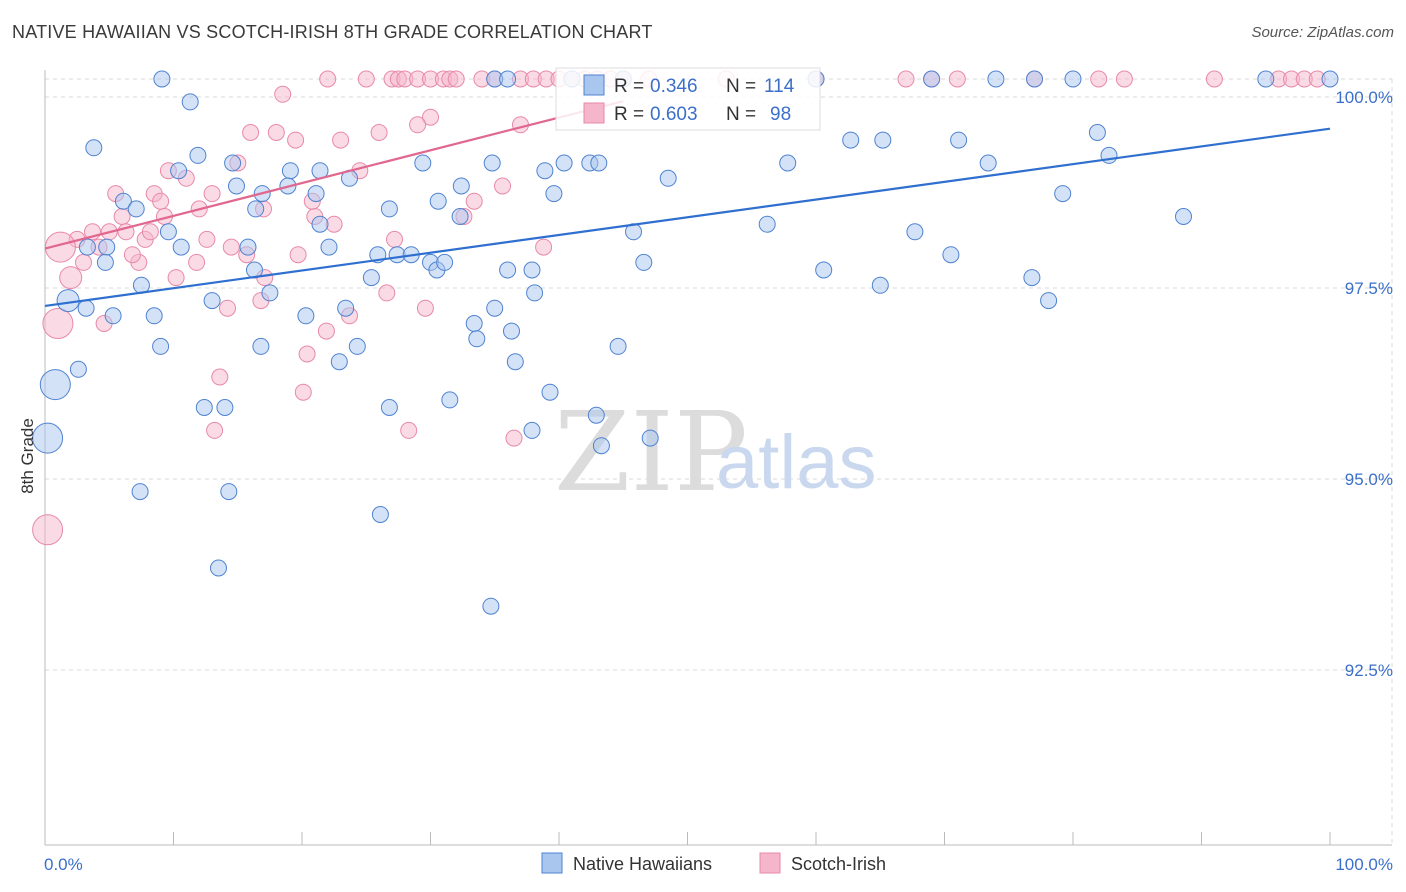 The height and width of the screenshot is (892, 1406). Describe the element at coordinates (770, 863) in the screenshot. I see `legend-swatch-scotch-irish` at that location.